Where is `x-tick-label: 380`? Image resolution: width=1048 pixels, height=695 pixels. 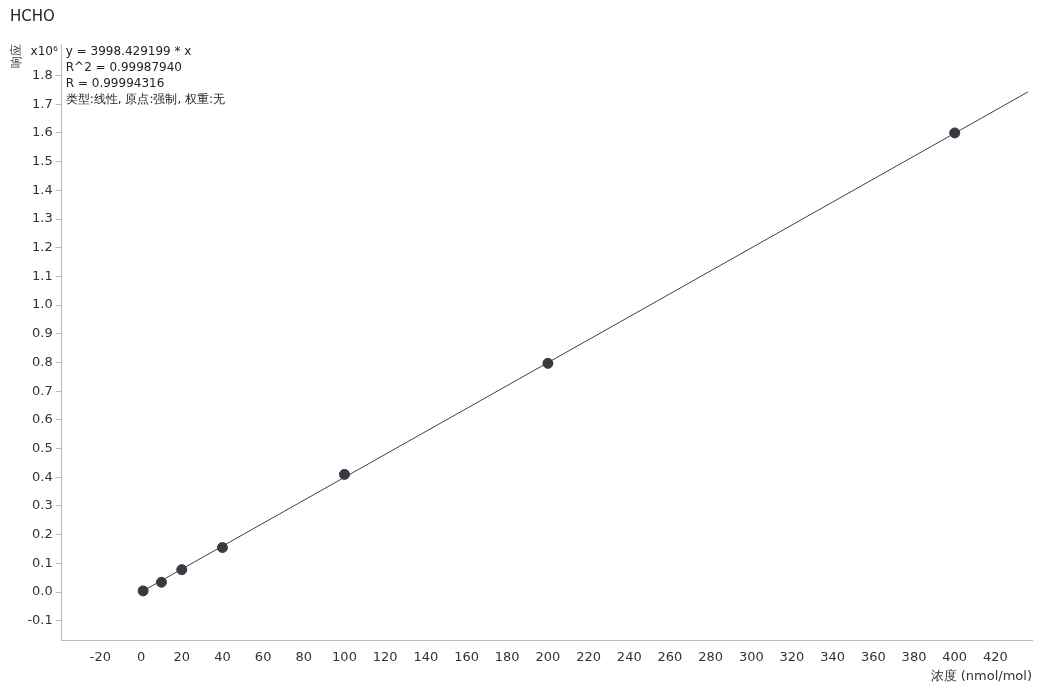
x-tick-label: 380 is located at coordinates (914, 656).